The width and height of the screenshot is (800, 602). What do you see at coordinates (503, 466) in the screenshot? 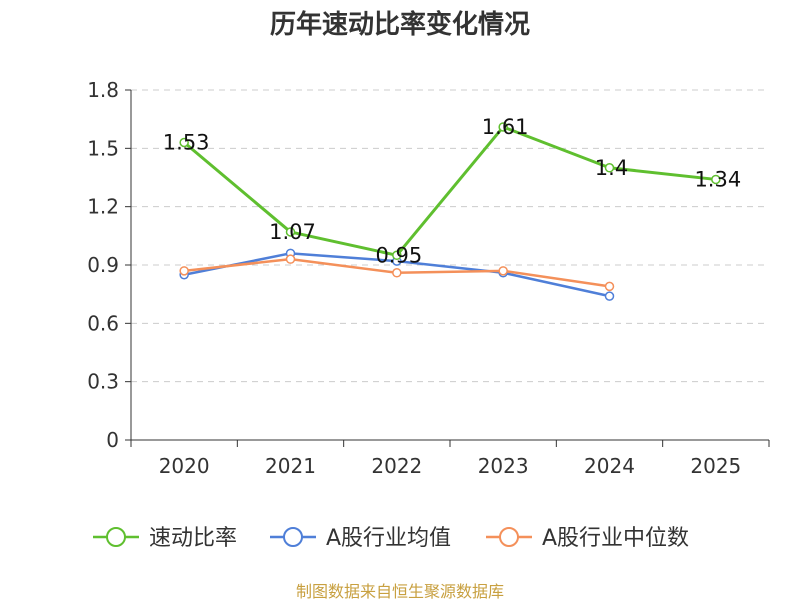
I see `x-tick-label: 2023` at bounding box center [503, 466].